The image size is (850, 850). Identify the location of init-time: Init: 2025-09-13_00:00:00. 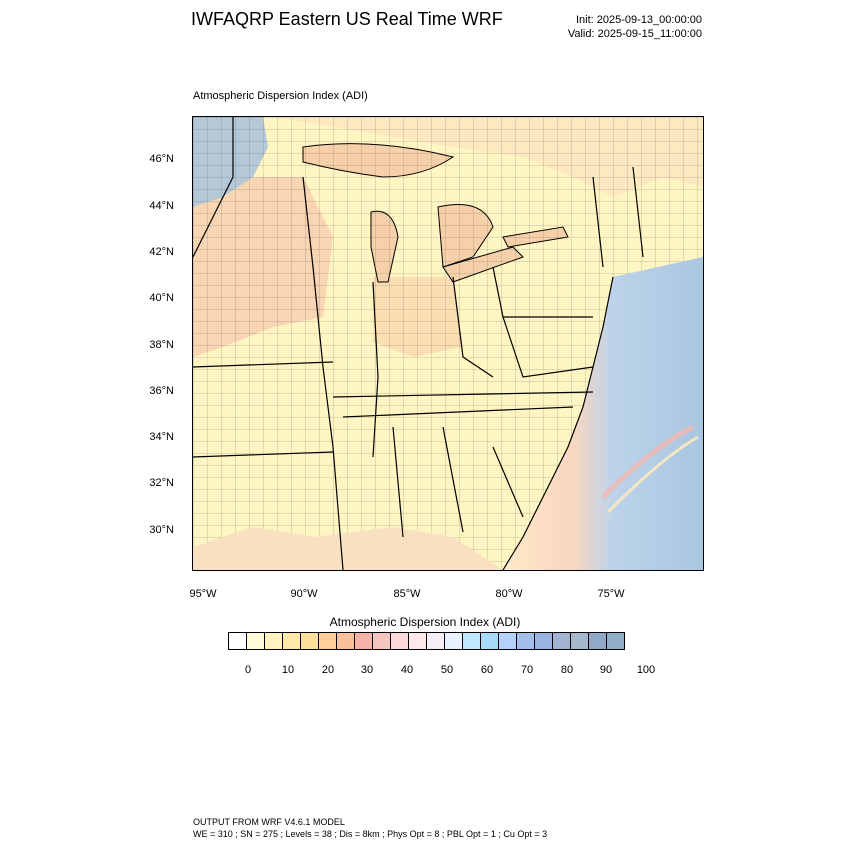
(639, 20).